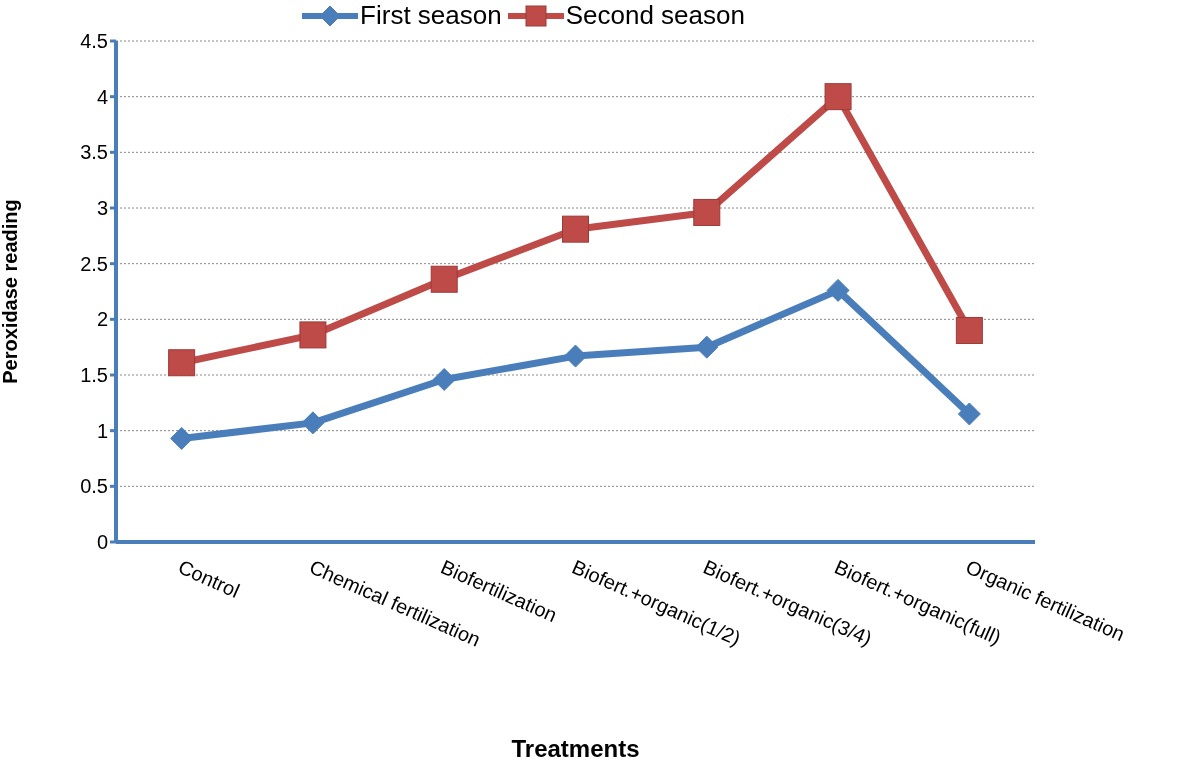  Describe the element at coordinates (102, 319) in the screenshot. I see `y-tick-label: 2` at that location.